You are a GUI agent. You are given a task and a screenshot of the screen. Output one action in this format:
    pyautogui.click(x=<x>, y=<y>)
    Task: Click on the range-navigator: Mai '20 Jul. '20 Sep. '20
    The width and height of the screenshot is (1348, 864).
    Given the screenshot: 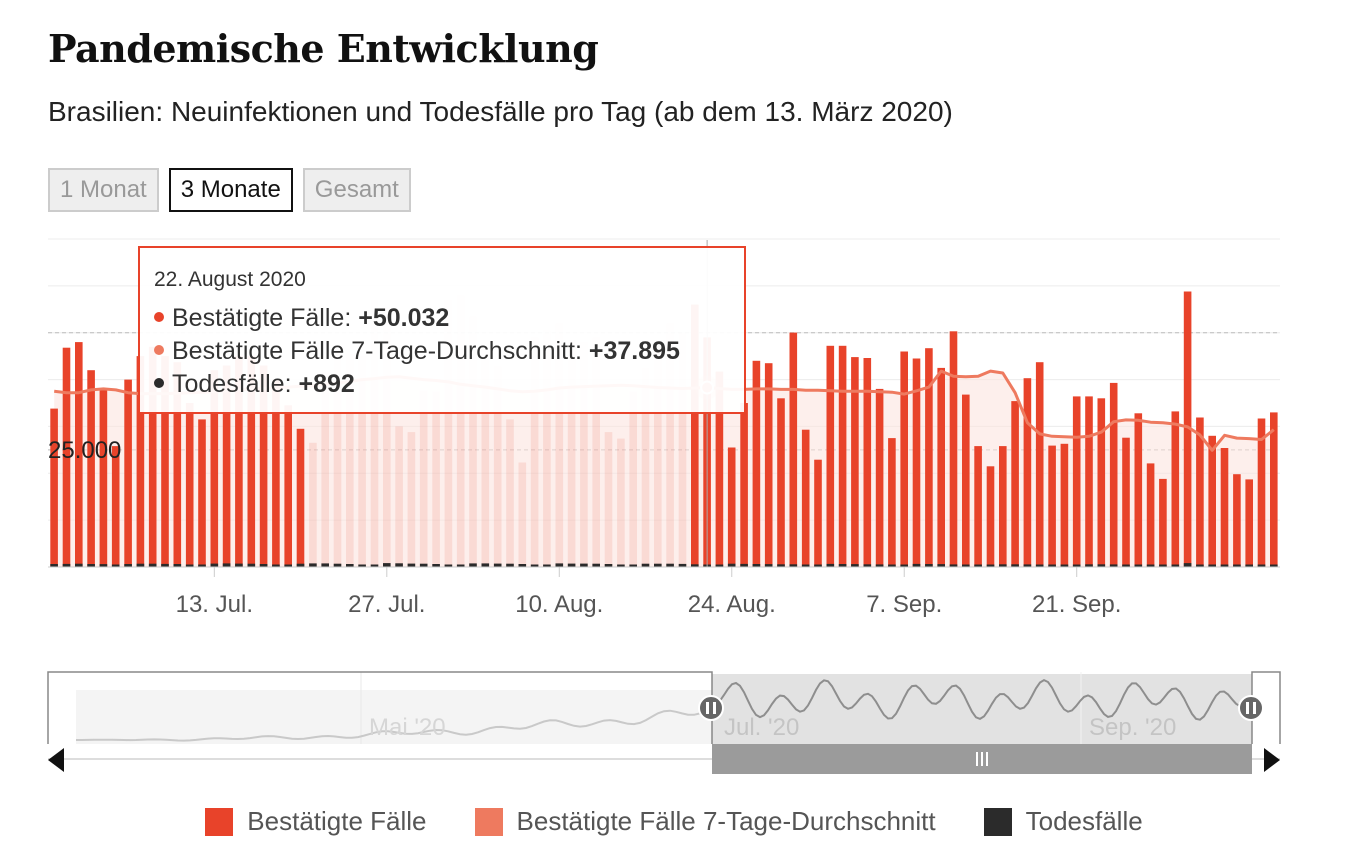 What is the action you would take?
    pyautogui.click(x=674, y=720)
    